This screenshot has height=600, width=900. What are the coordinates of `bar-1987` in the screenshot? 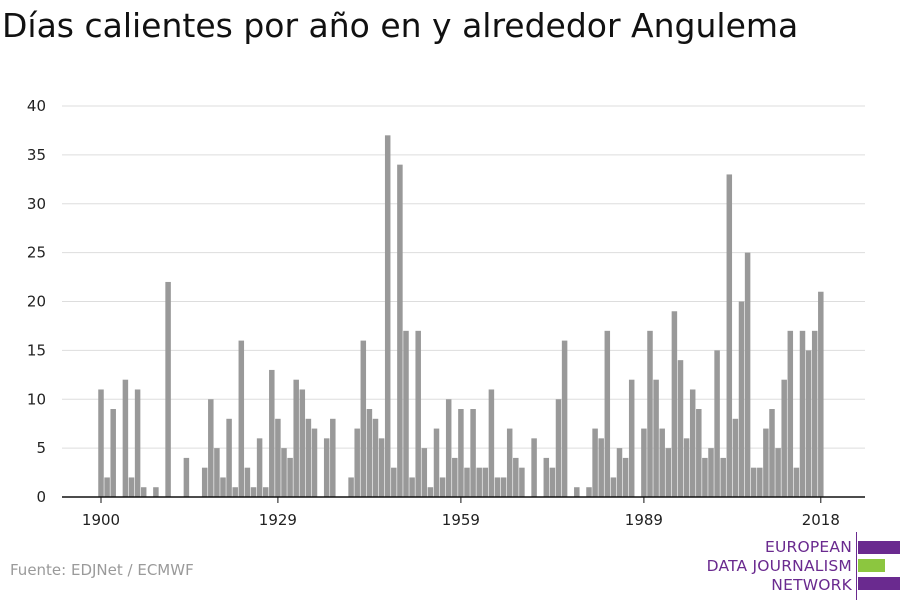 It's located at (631, 438).